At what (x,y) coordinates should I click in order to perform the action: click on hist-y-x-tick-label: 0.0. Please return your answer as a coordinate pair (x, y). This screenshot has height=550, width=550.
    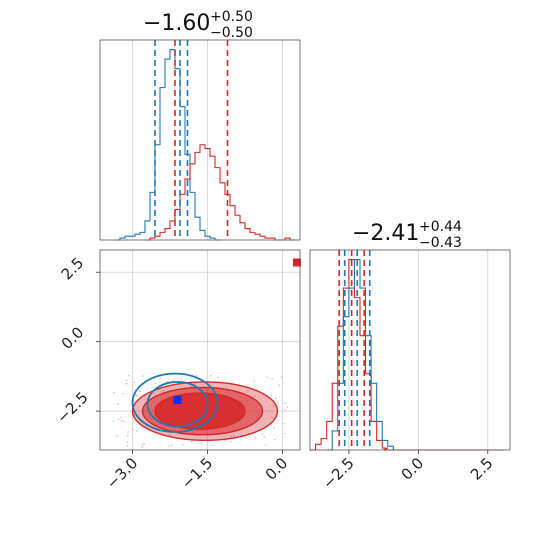
    Looking at the image, I should click on (413, 469).